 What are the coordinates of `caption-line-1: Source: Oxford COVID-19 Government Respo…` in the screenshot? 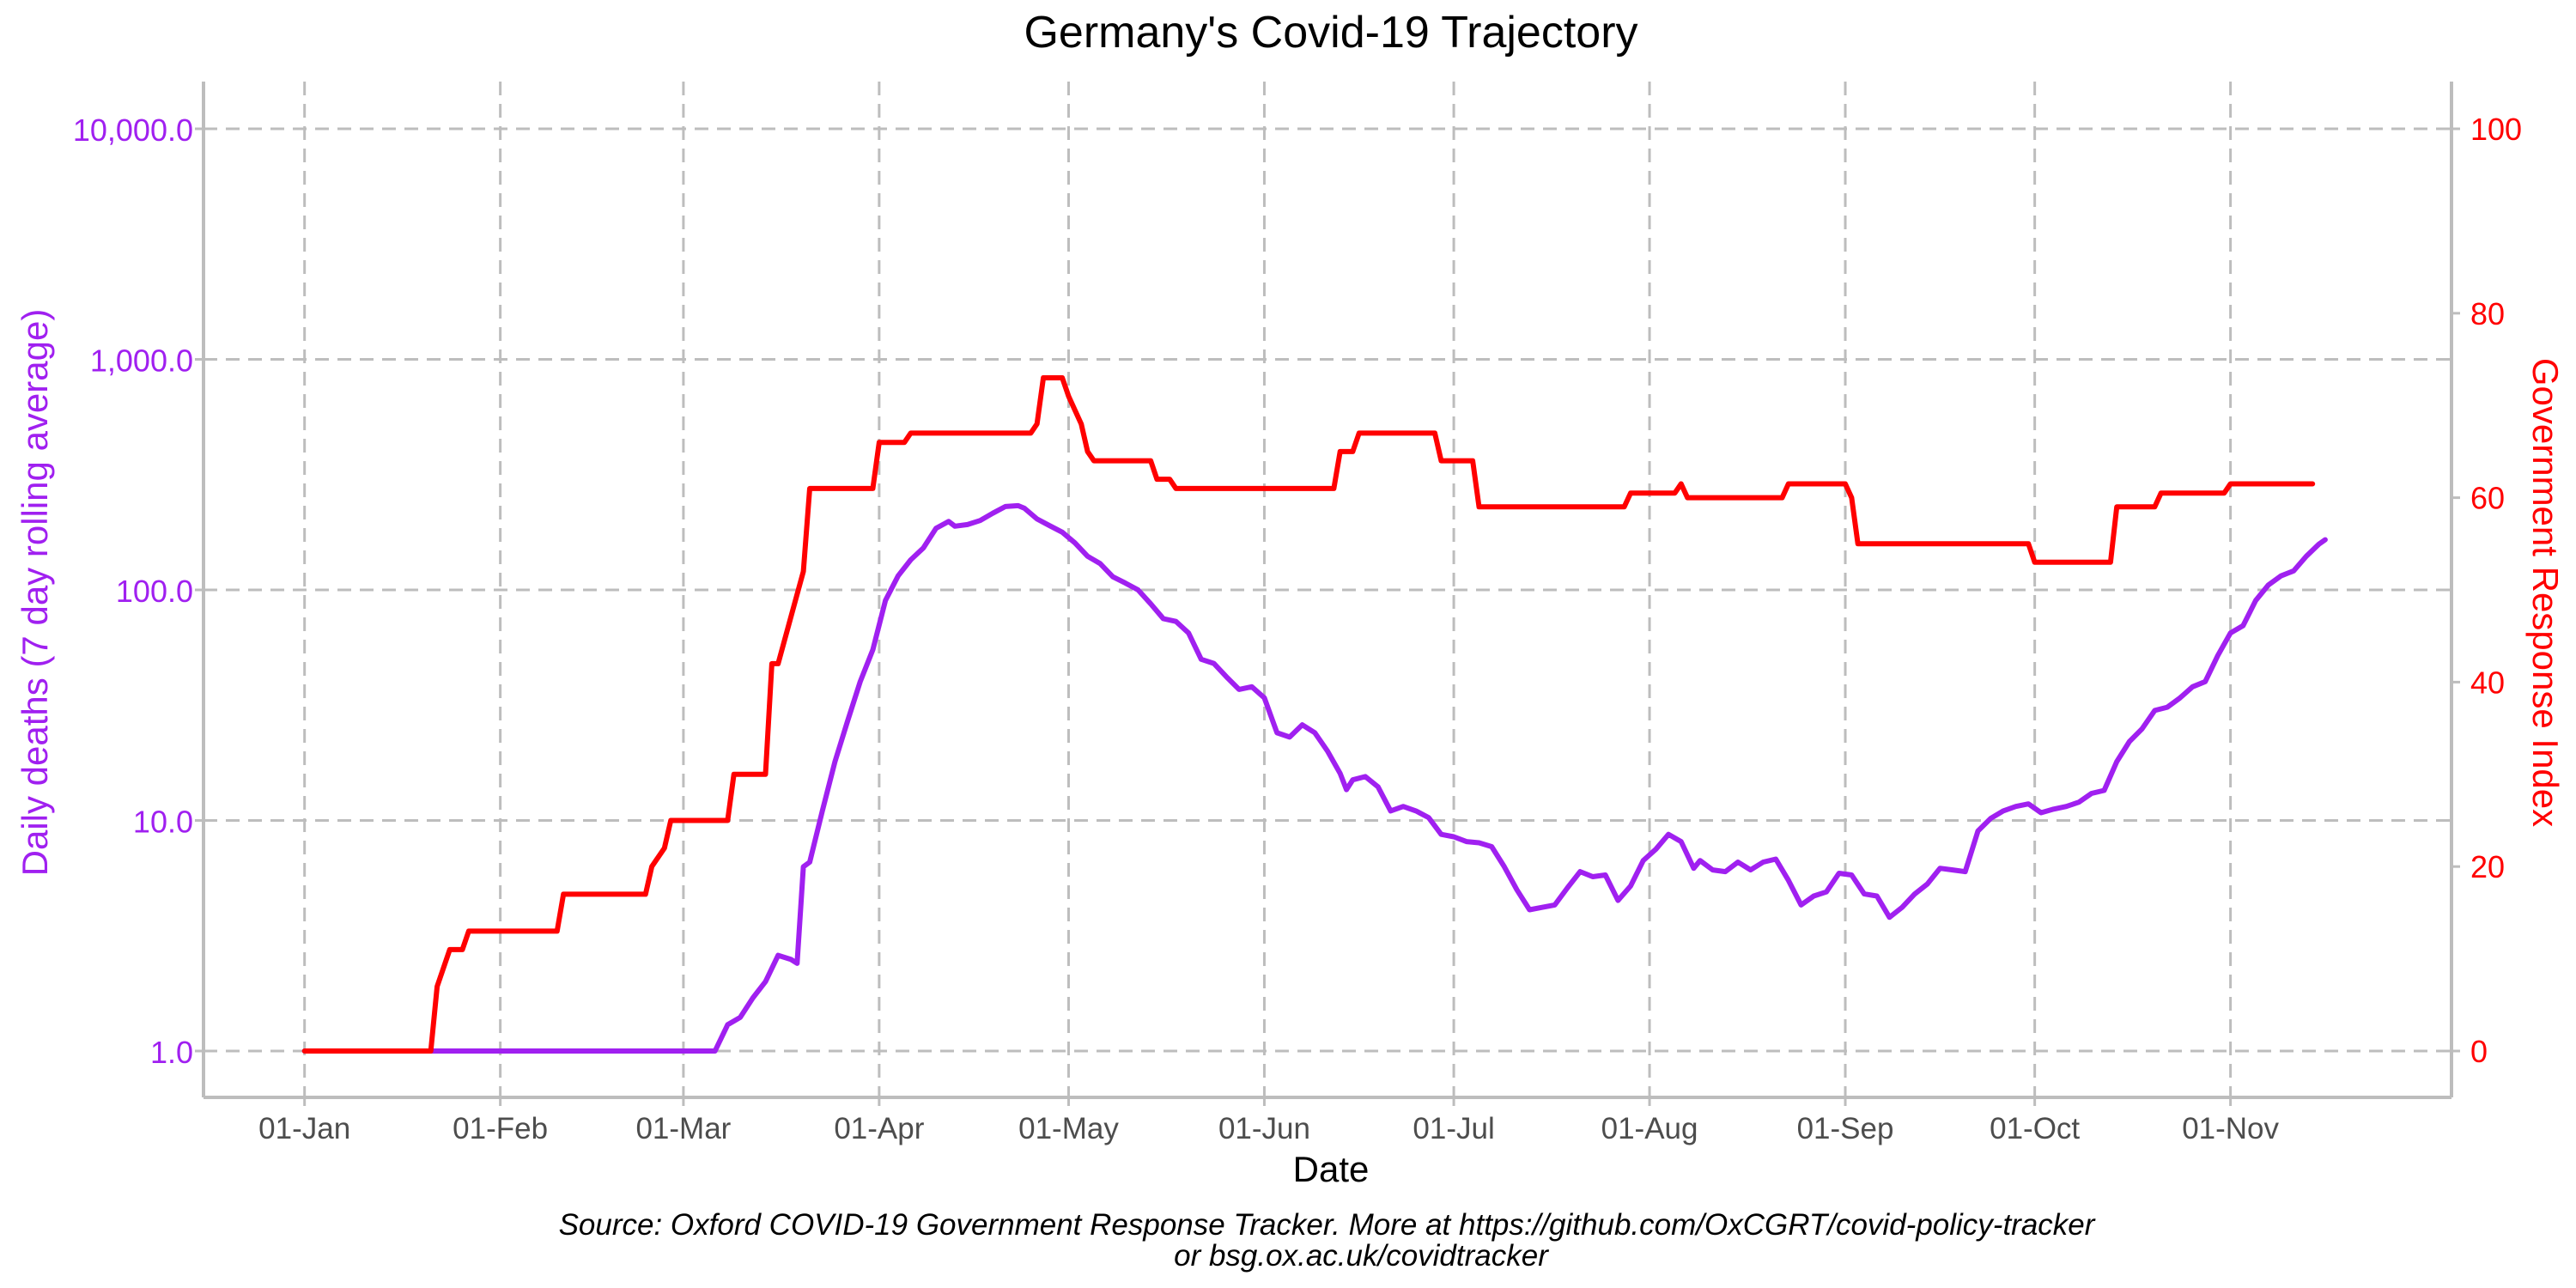 It's located at (1327, 1225).